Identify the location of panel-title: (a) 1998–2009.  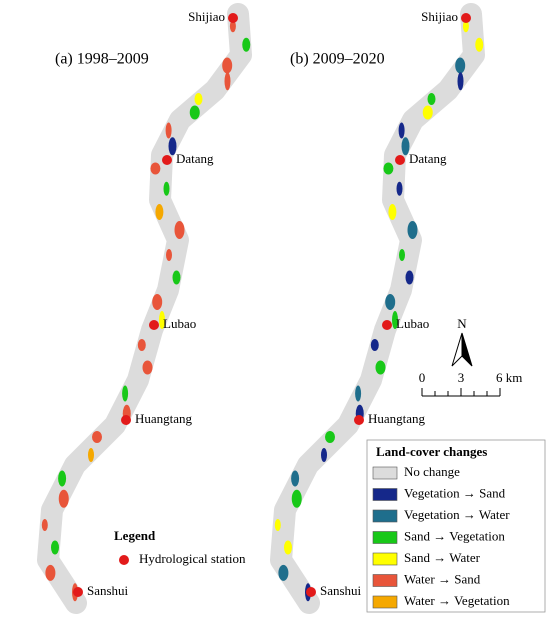
(102, 59).